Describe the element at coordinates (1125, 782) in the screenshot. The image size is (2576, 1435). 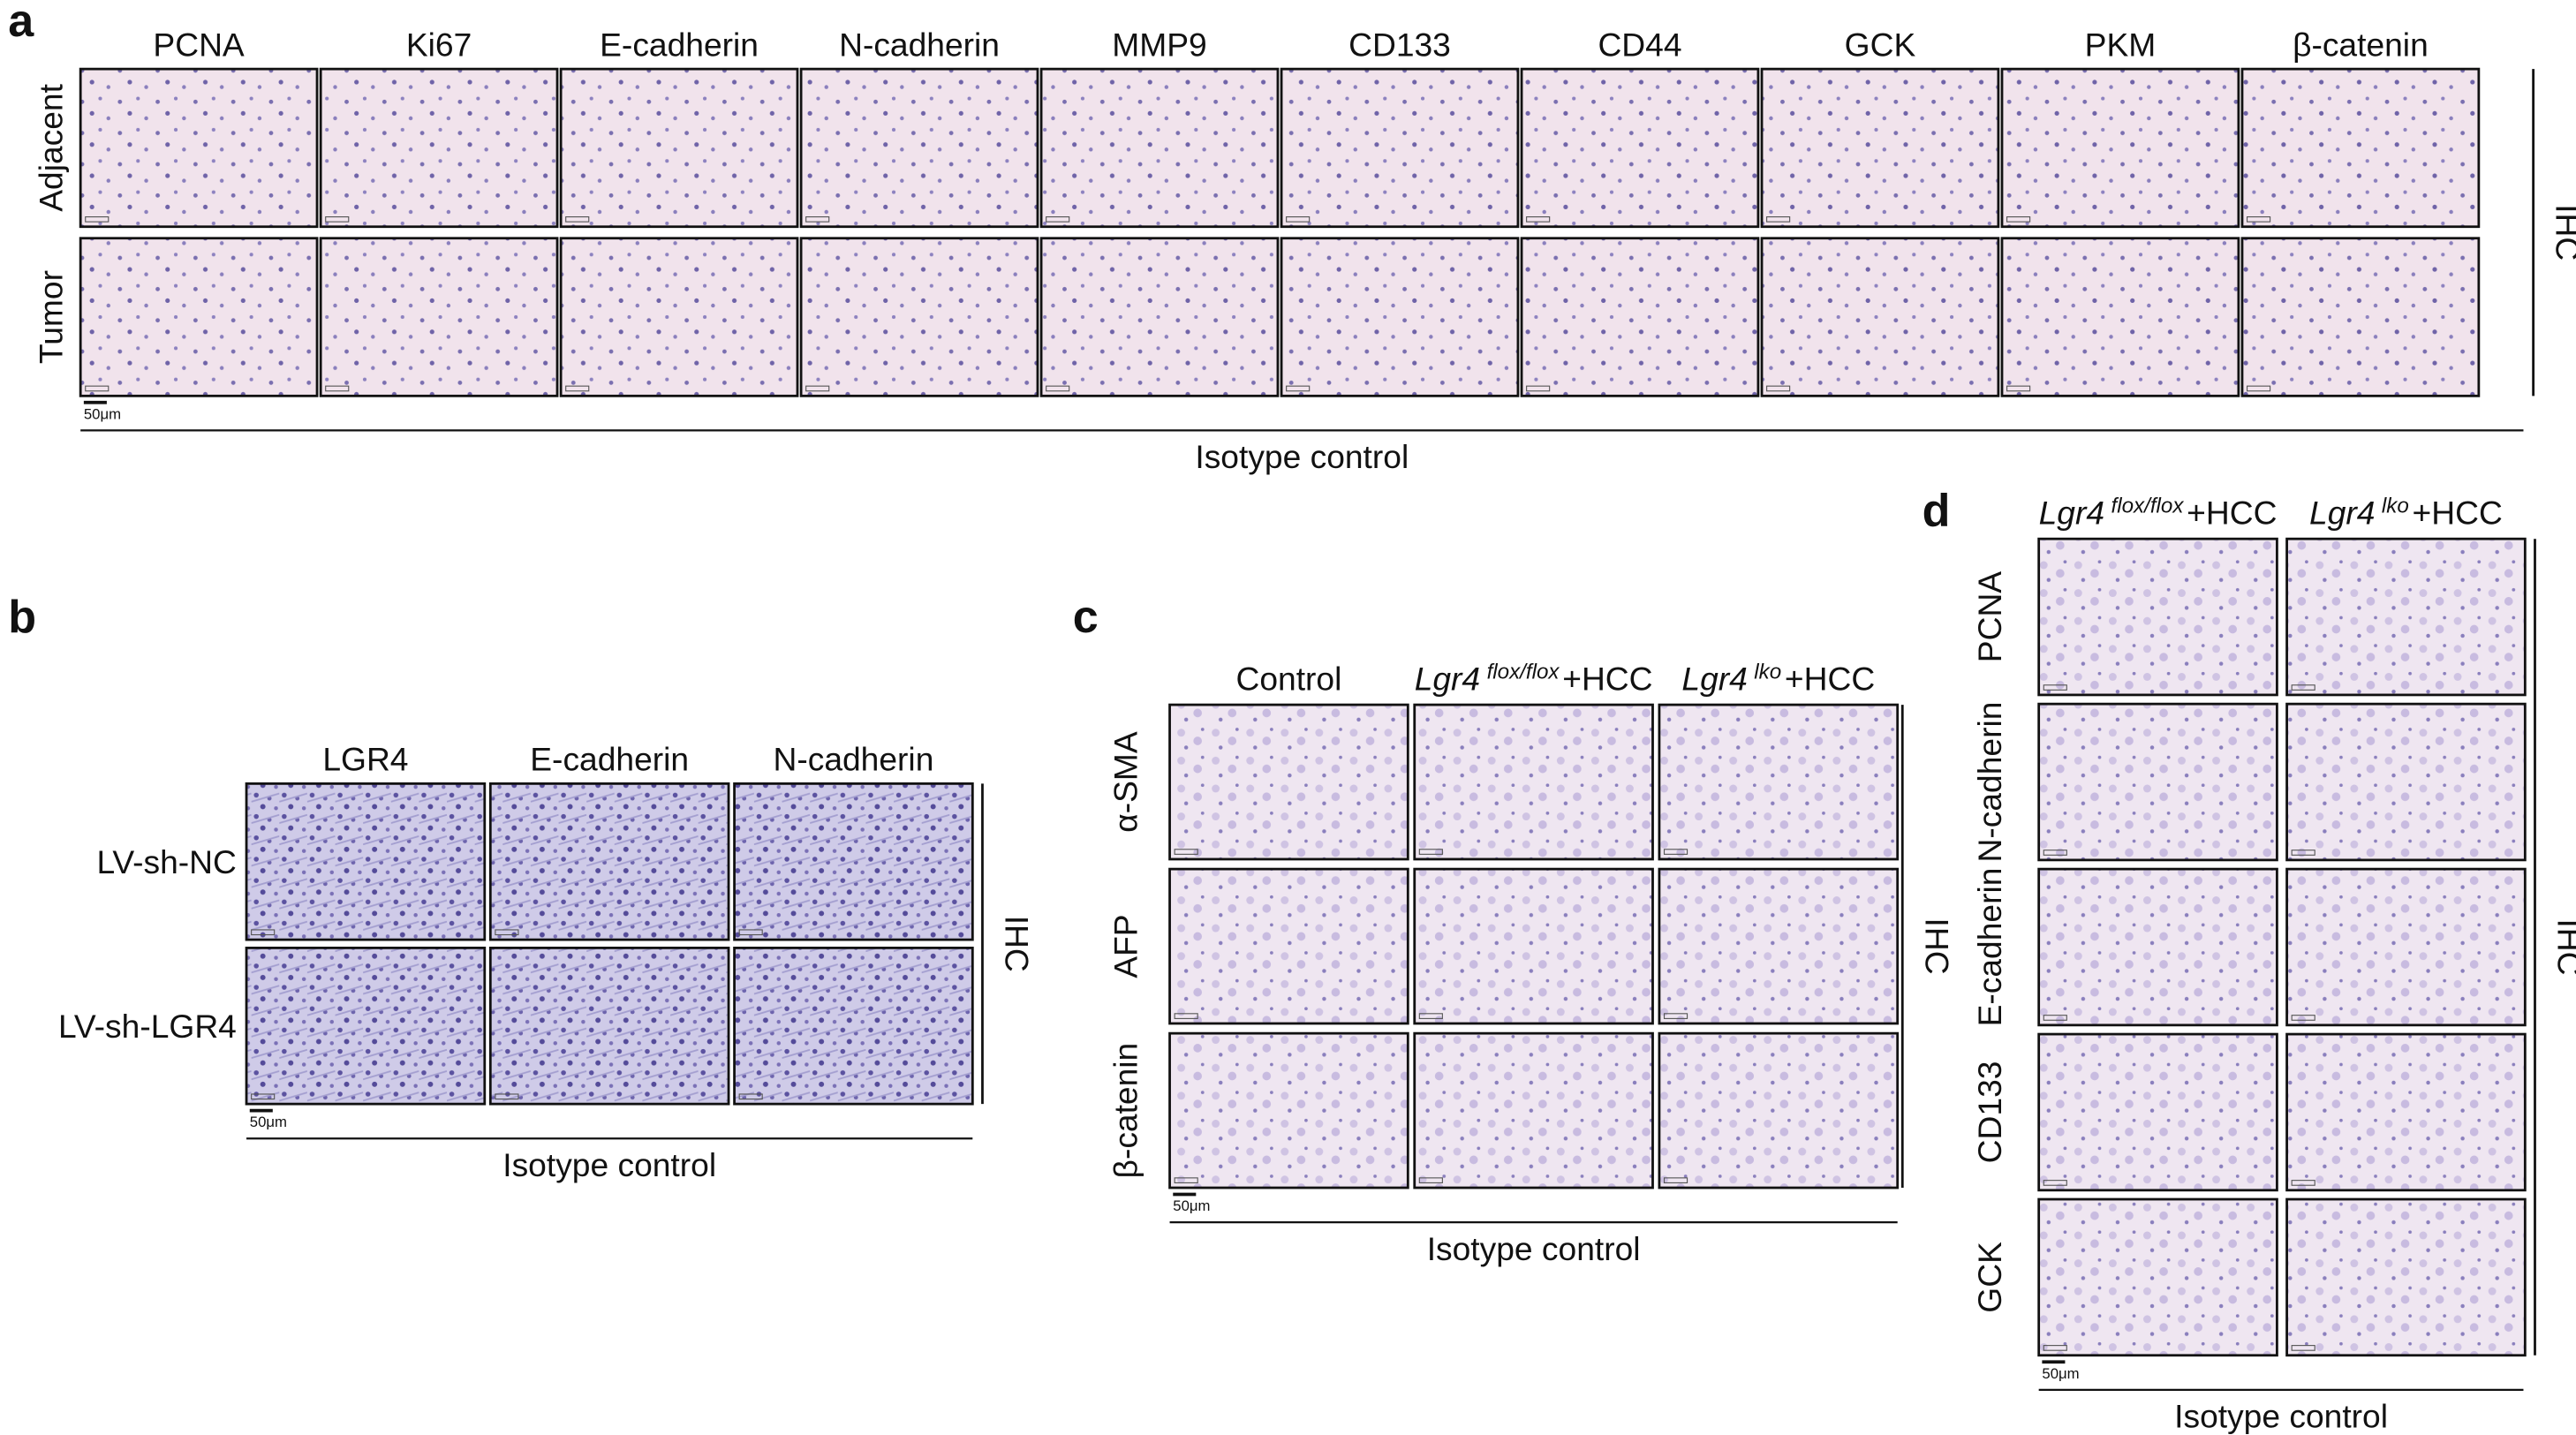
I see `row-label: α-SMA` at that location.